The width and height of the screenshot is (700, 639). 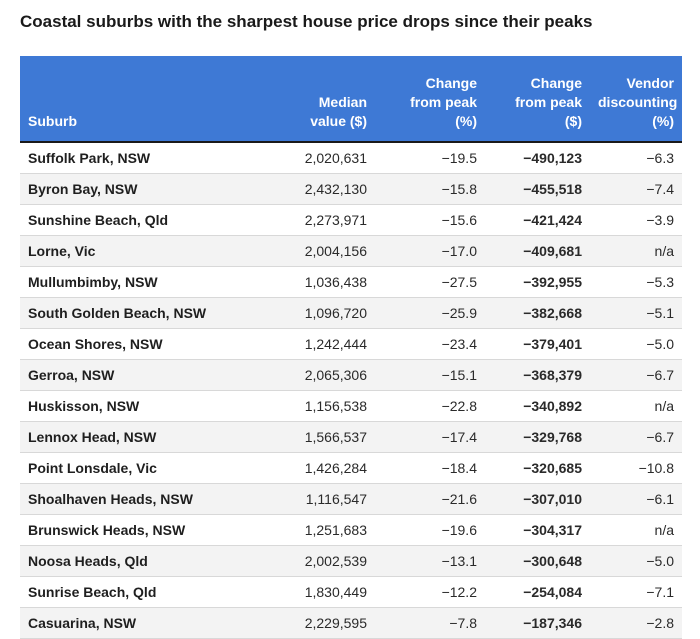 I want to click on median-value-cell: 1,251,683, so click(x=310, y=530).